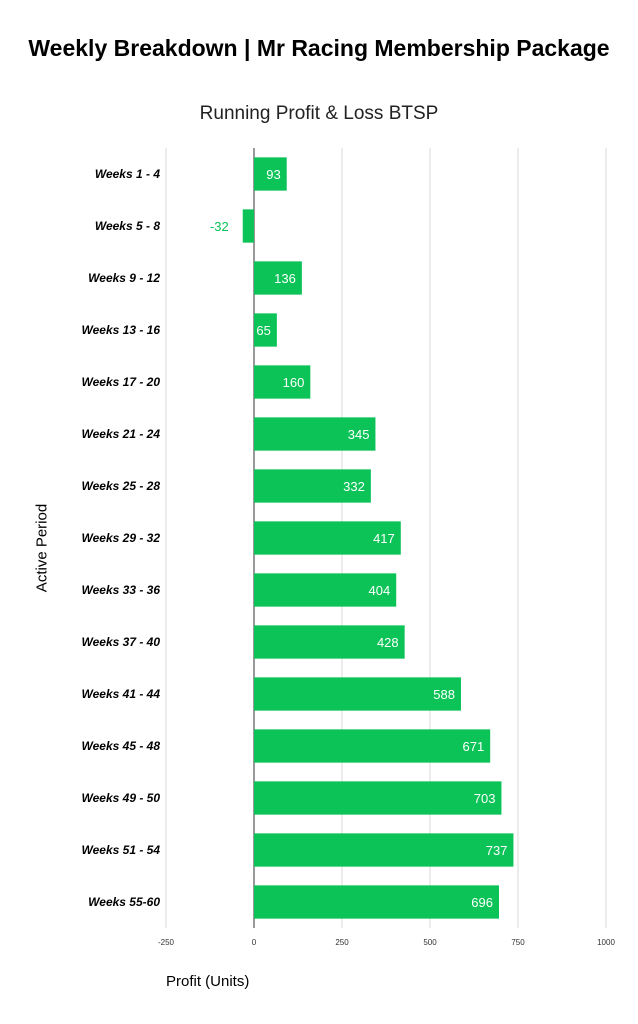  I want to click on category-label: Weeks 55-60, so click(124, 902).